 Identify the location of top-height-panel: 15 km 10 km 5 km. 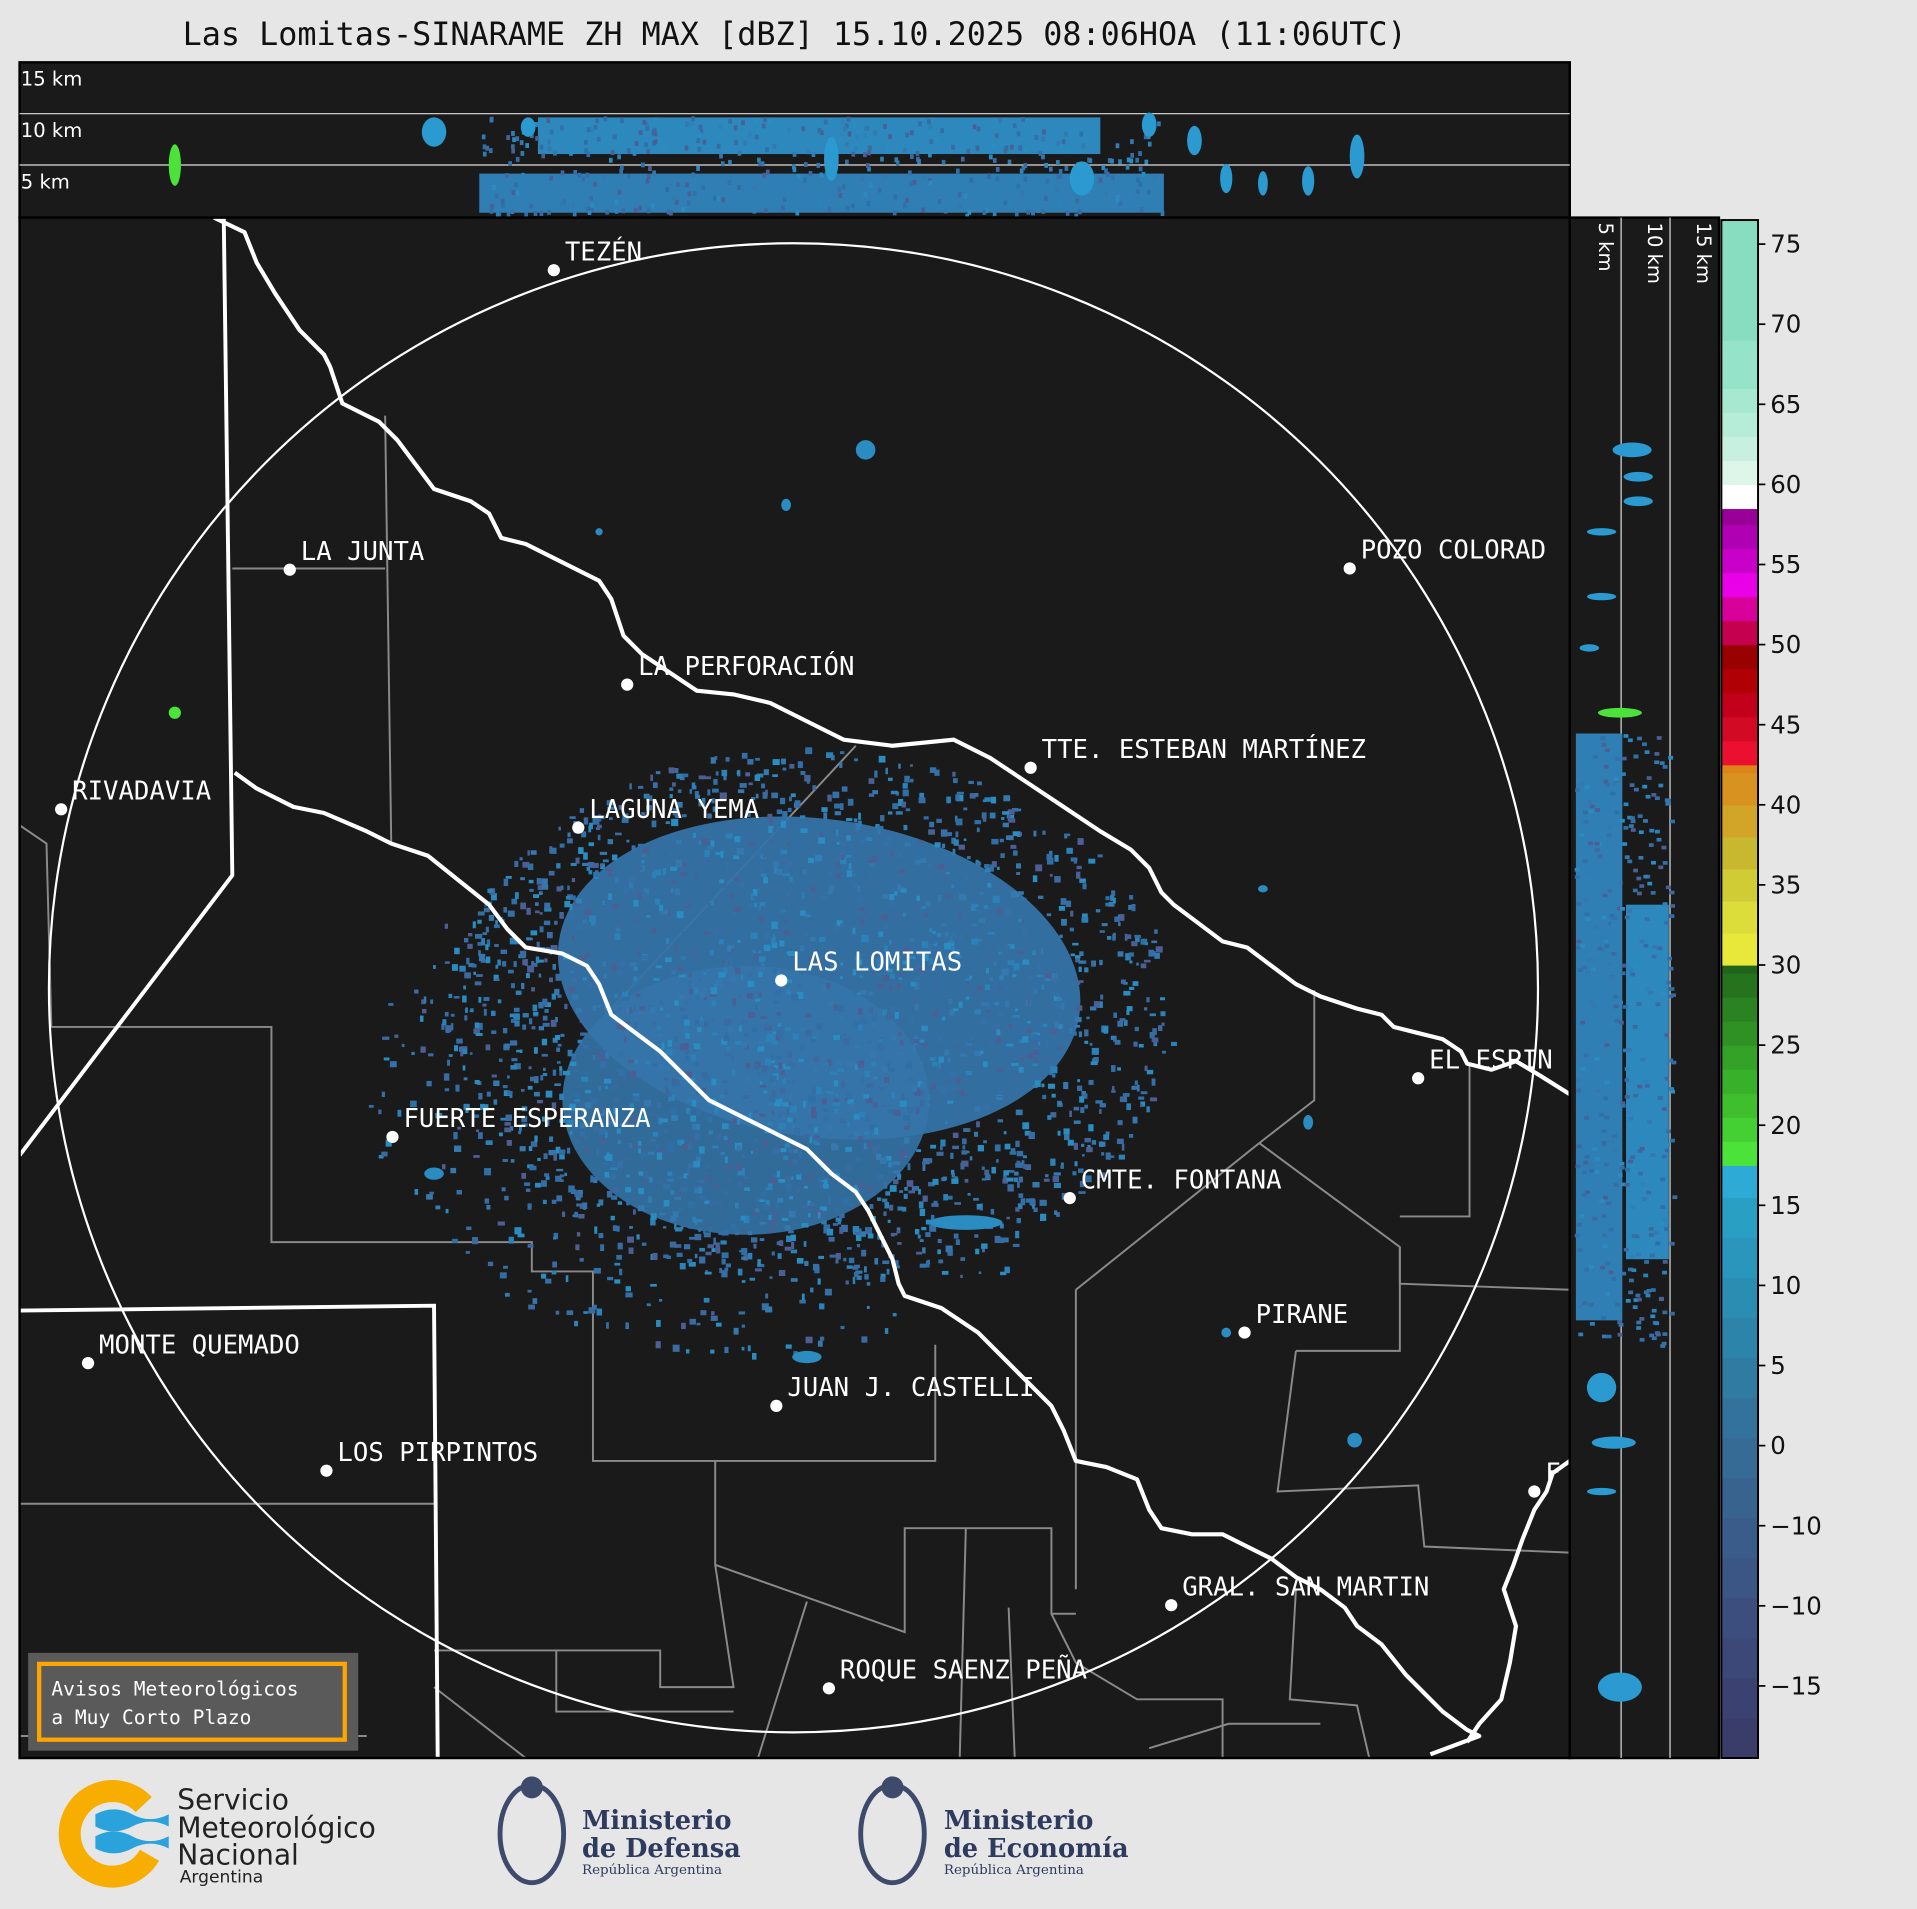
(794, 140).